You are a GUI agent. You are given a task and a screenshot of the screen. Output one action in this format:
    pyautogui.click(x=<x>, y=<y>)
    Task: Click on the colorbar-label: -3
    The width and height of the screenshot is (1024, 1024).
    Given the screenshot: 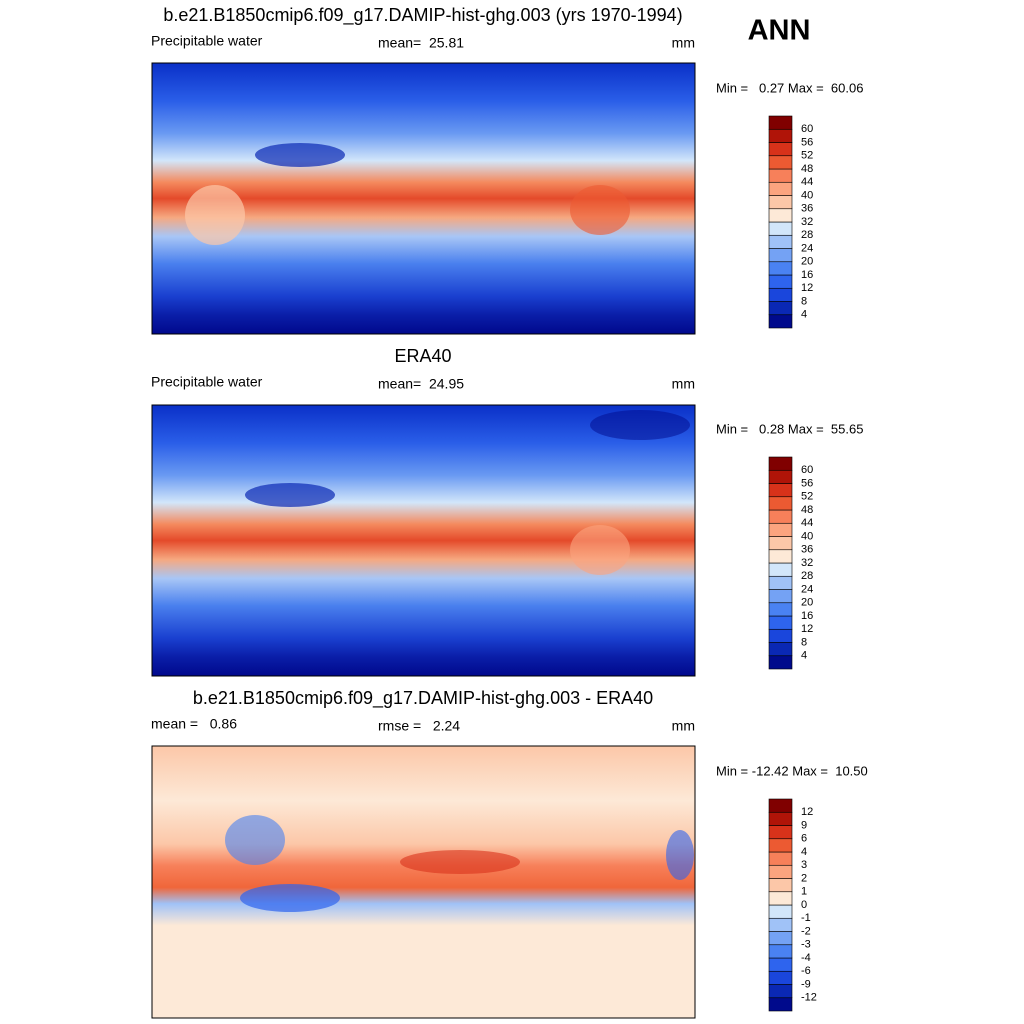 What is the action you would take?
    pyautogui.click(x=806, y=945)
    